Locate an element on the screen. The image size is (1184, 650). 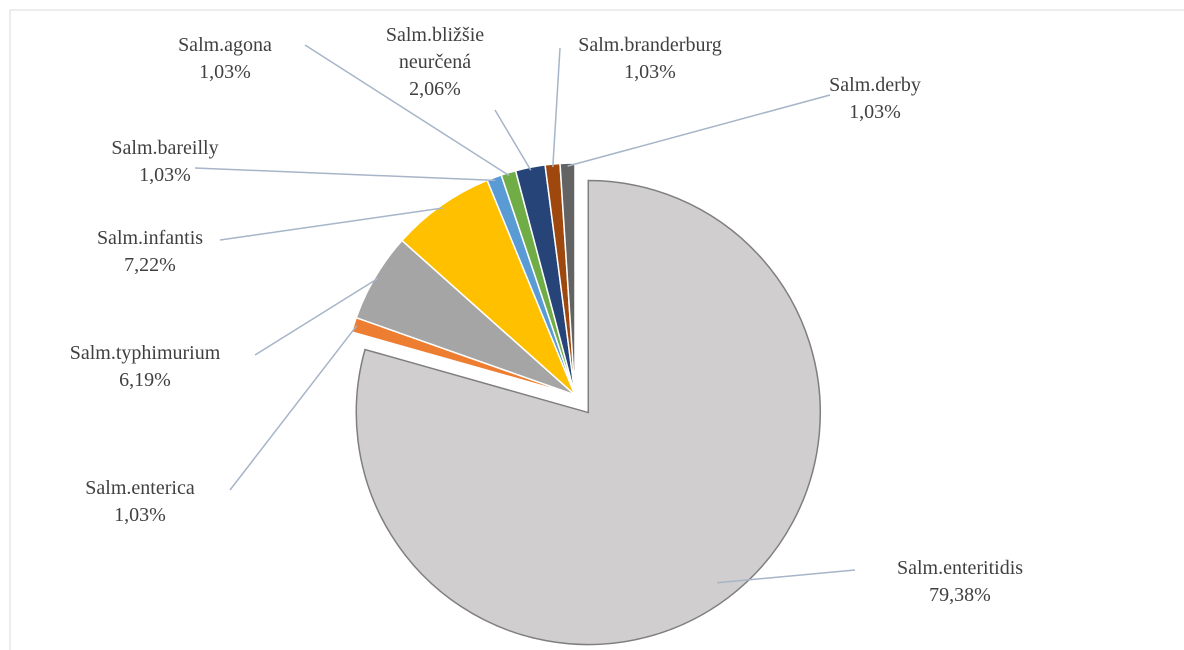
category-label: Salm.branderburg is located at coordinates (650, 45).